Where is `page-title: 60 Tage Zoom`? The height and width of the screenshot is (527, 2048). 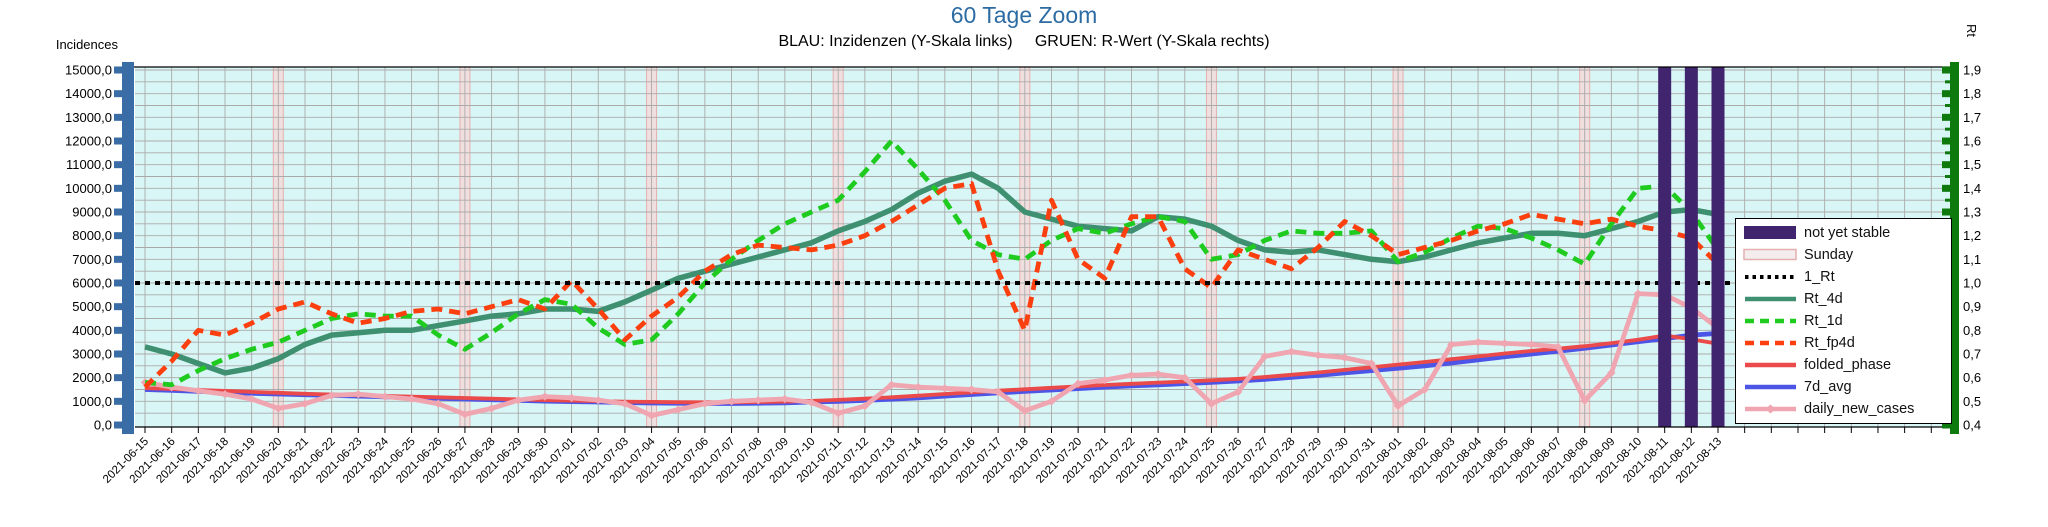 page-title: 60 Tage Zoom is located at coordinates (1024, 15).